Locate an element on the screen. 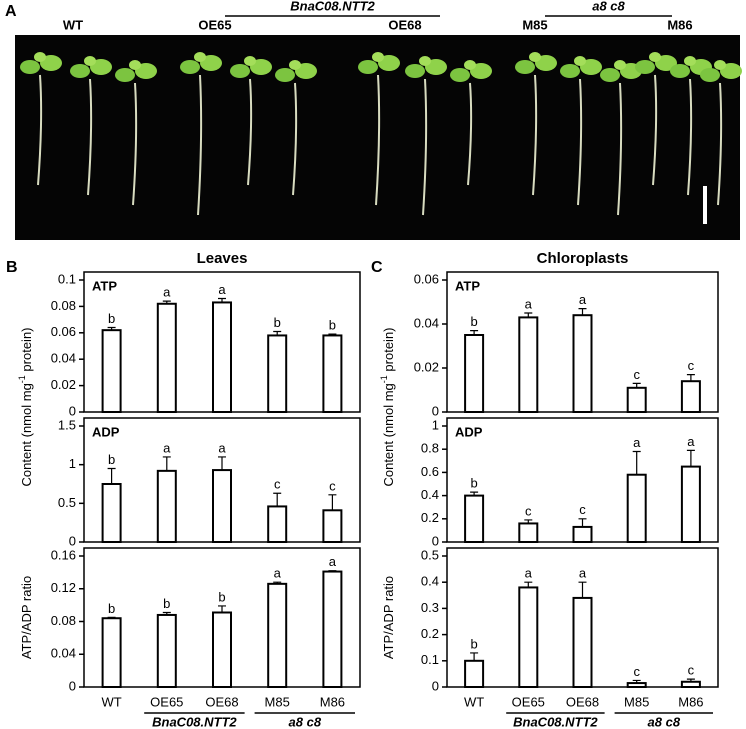  photo-label: OE68 is located at coordinates (404, 24).